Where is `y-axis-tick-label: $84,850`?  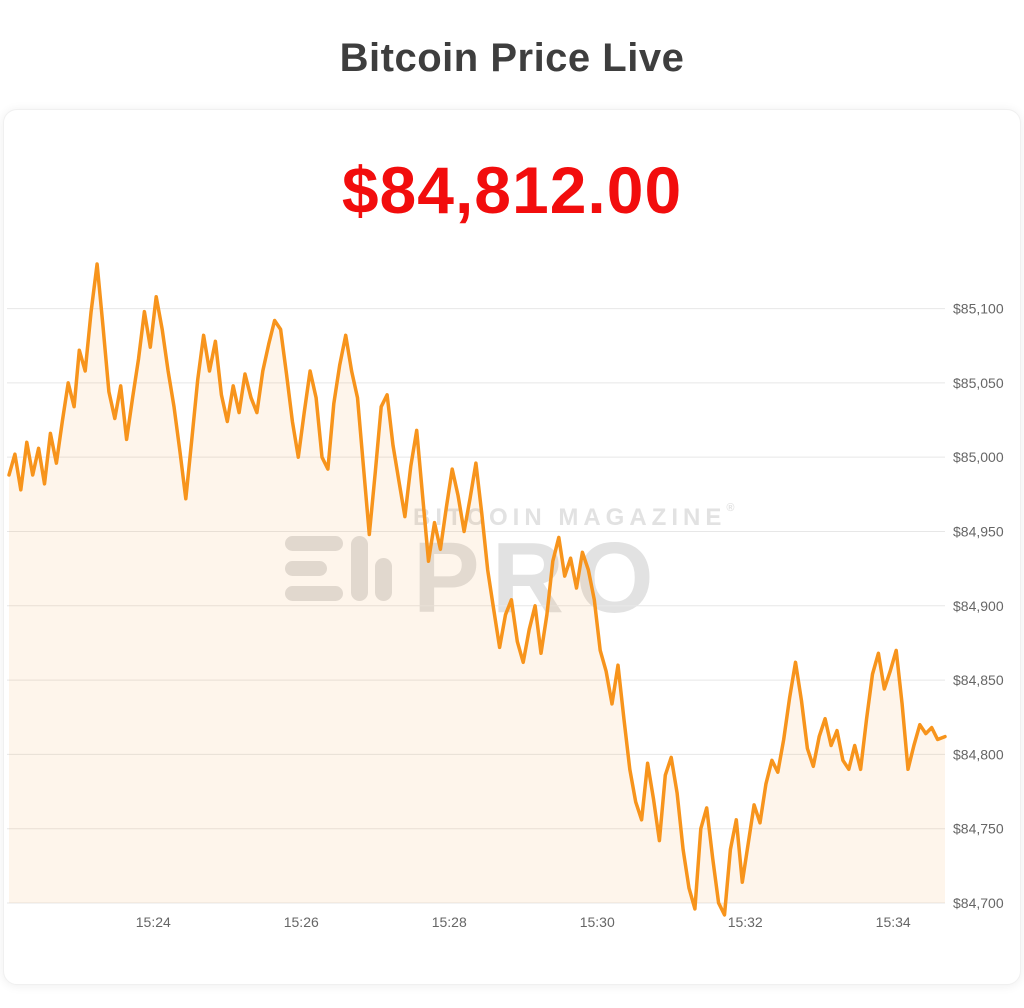 y-axis-tick-label: $84,850 is located at coordinates (978, 680).